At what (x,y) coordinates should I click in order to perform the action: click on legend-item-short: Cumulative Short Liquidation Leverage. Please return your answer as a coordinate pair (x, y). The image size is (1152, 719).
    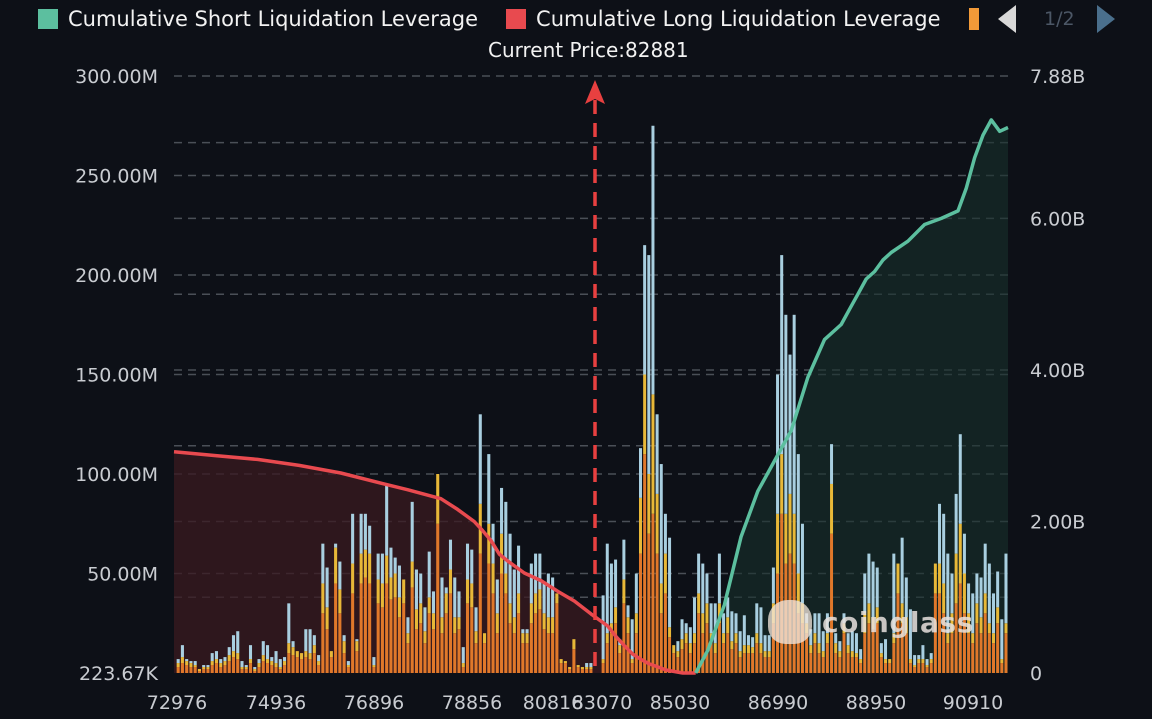
    Looking at the image, I should click on (258, 19).